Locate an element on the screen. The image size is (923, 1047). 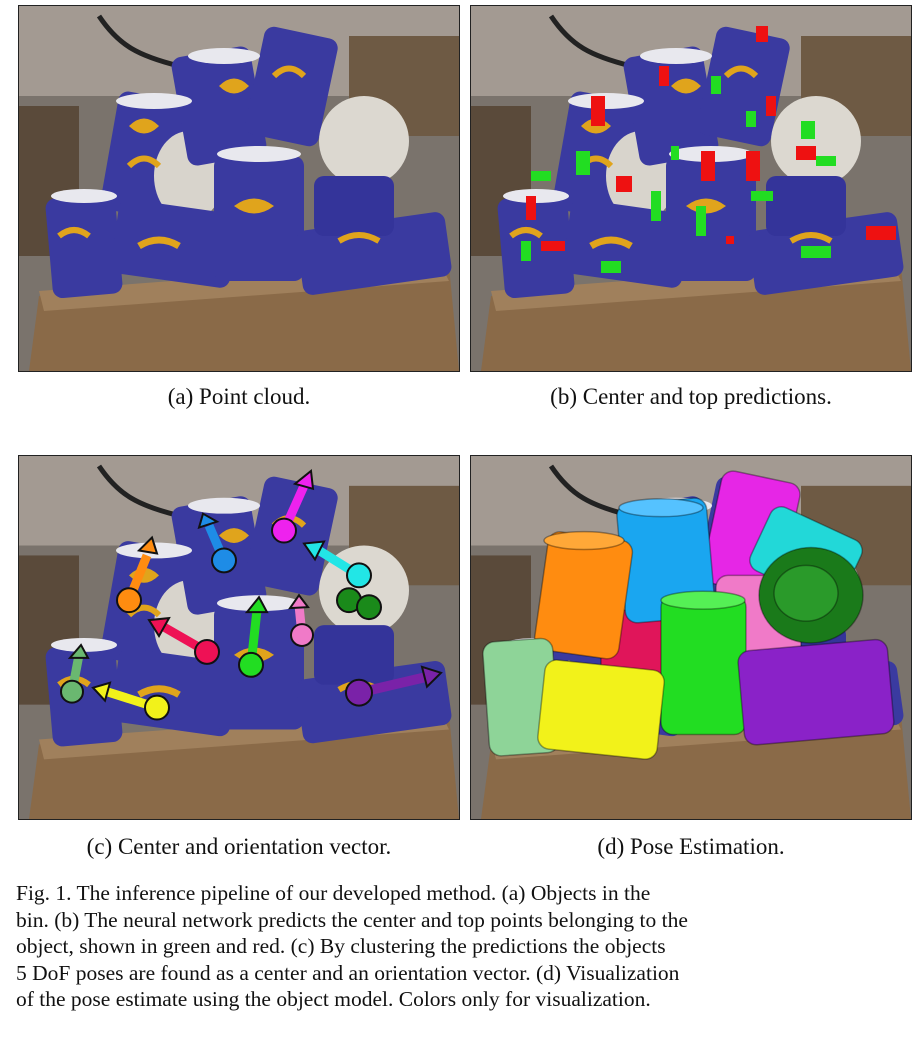
caption-d: (d) Pose Estimation. is located at coordinates (691, 846).